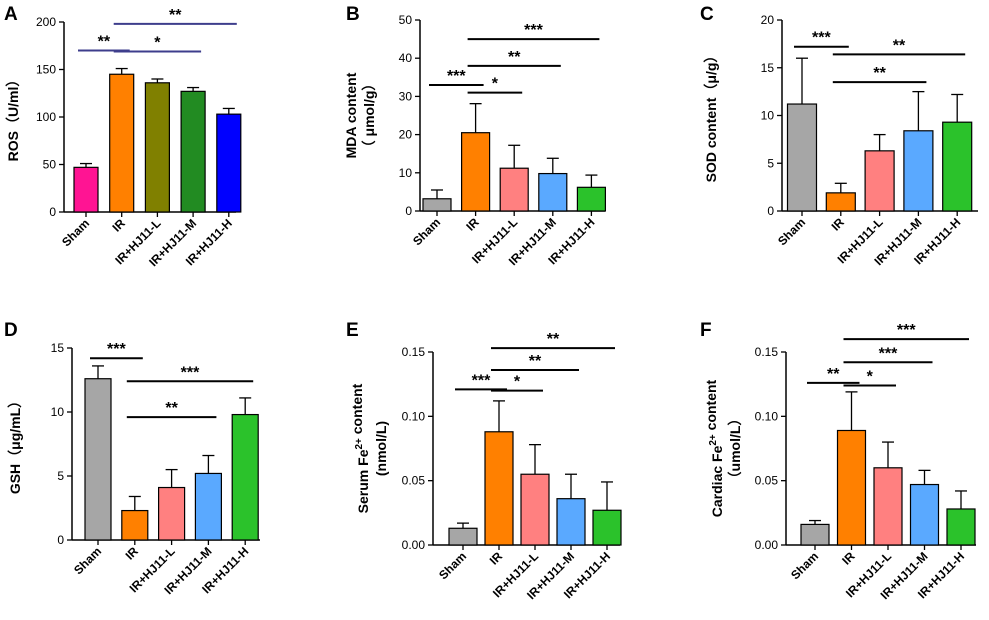 This screenshot has height=620, width=989. I want to click on y-axis-label: Serum Fe2+ content, so click(360, 448).